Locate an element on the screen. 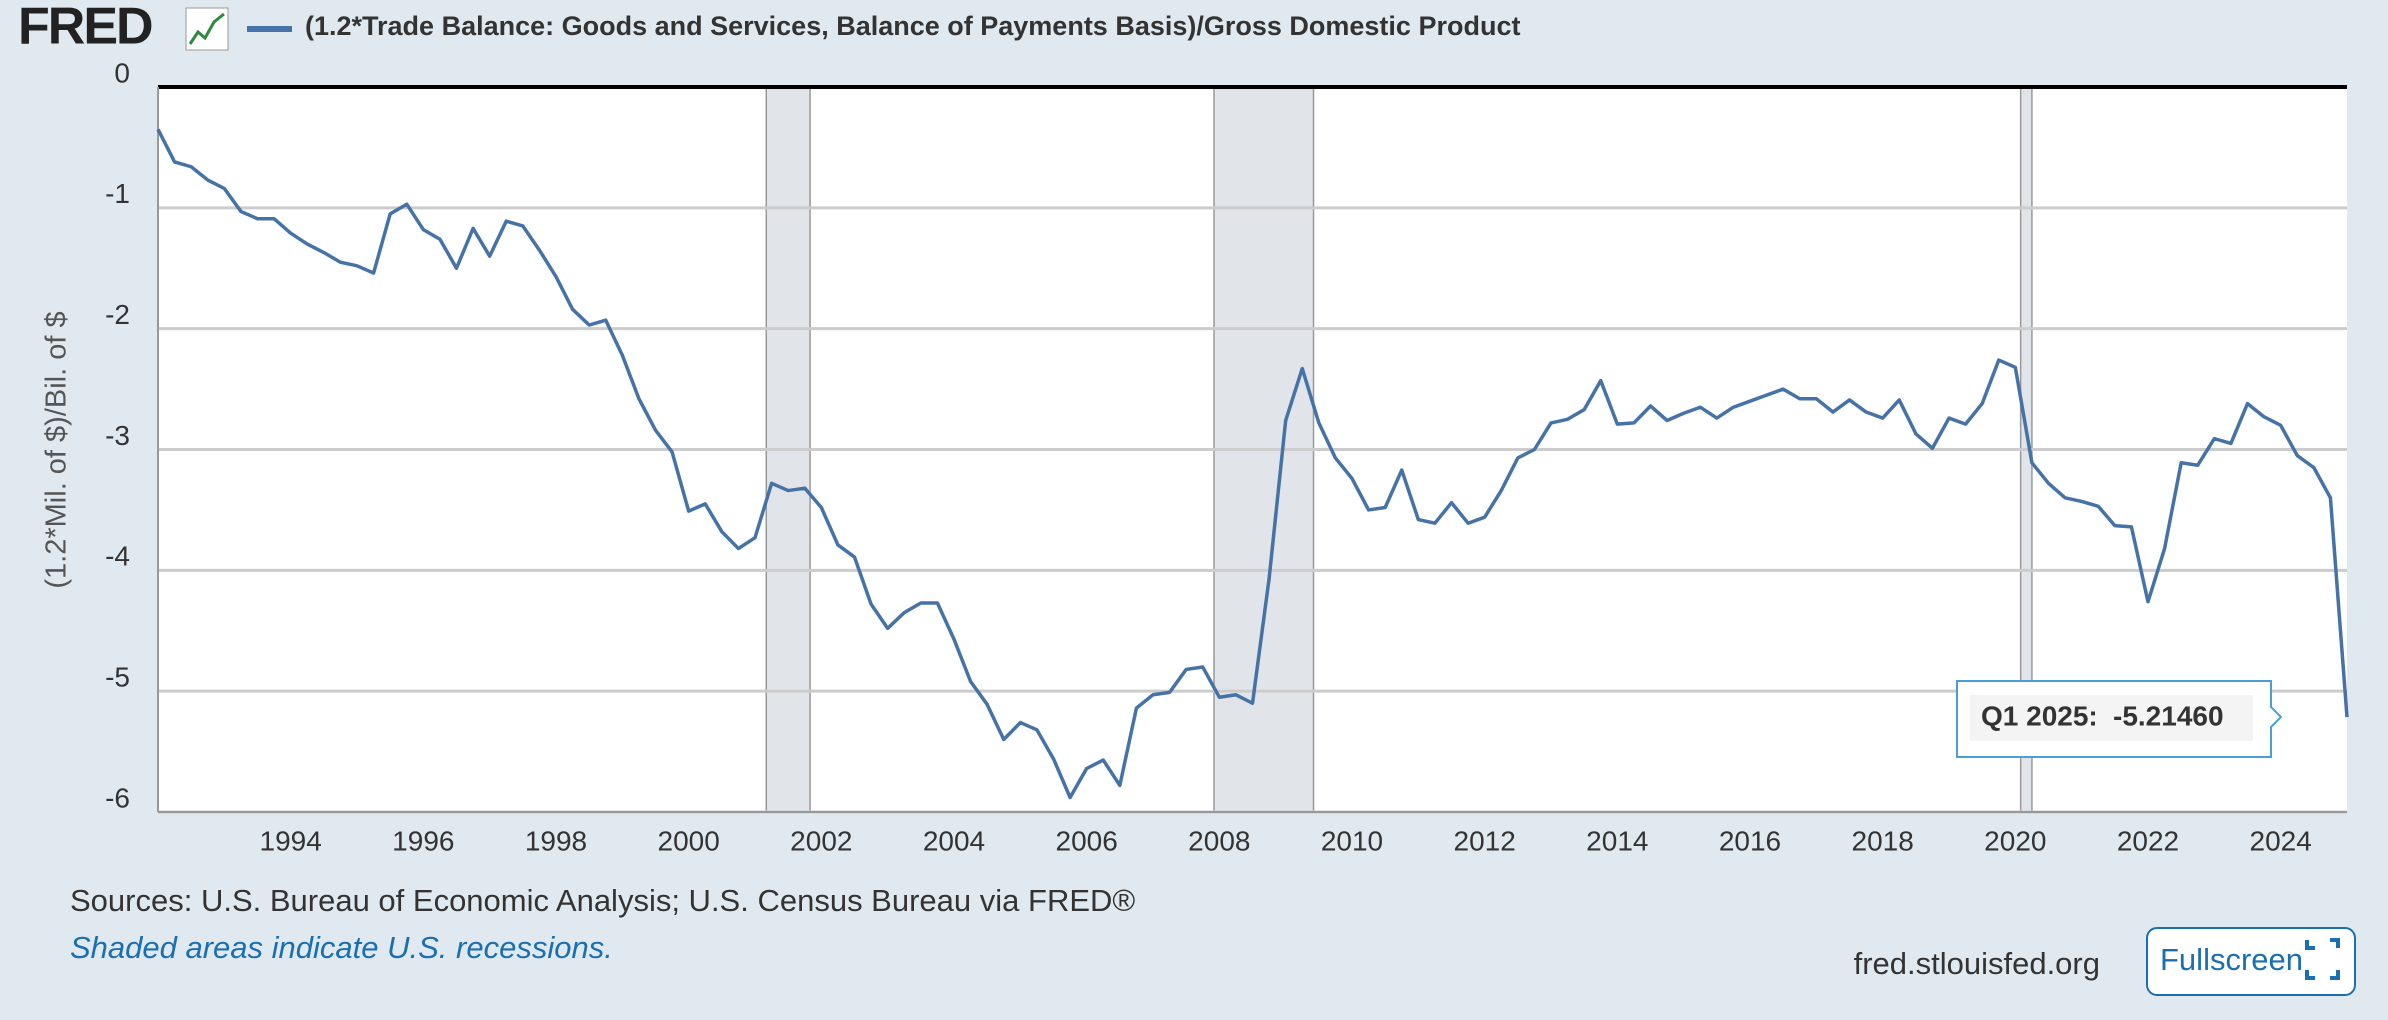  tooltip-date: Q1 2025: is located at coordinates (2039, 715).